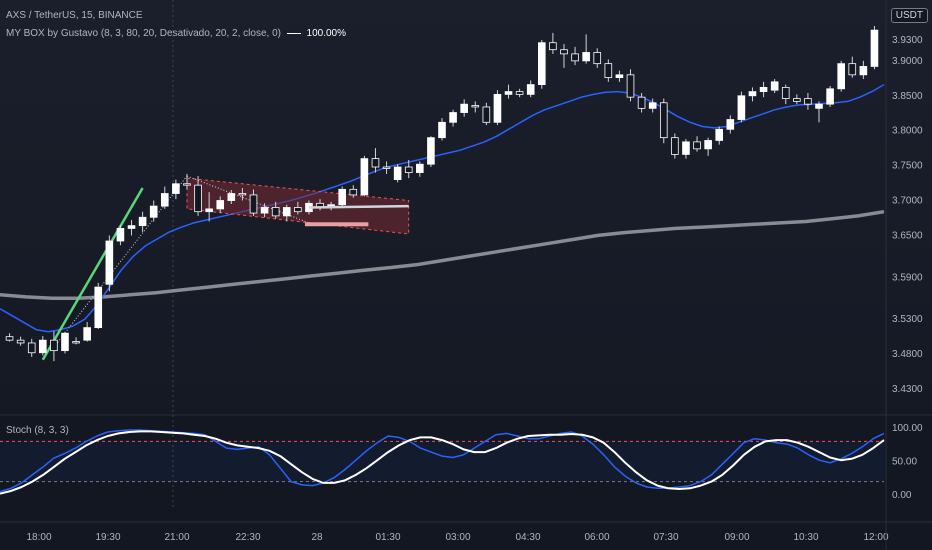 This screenshot has height=550, width=932. What do you see at coordinates (907, 131) in the screenshot?
I see `price-tick-label: 3.8000` at bounding box center [907, 131].